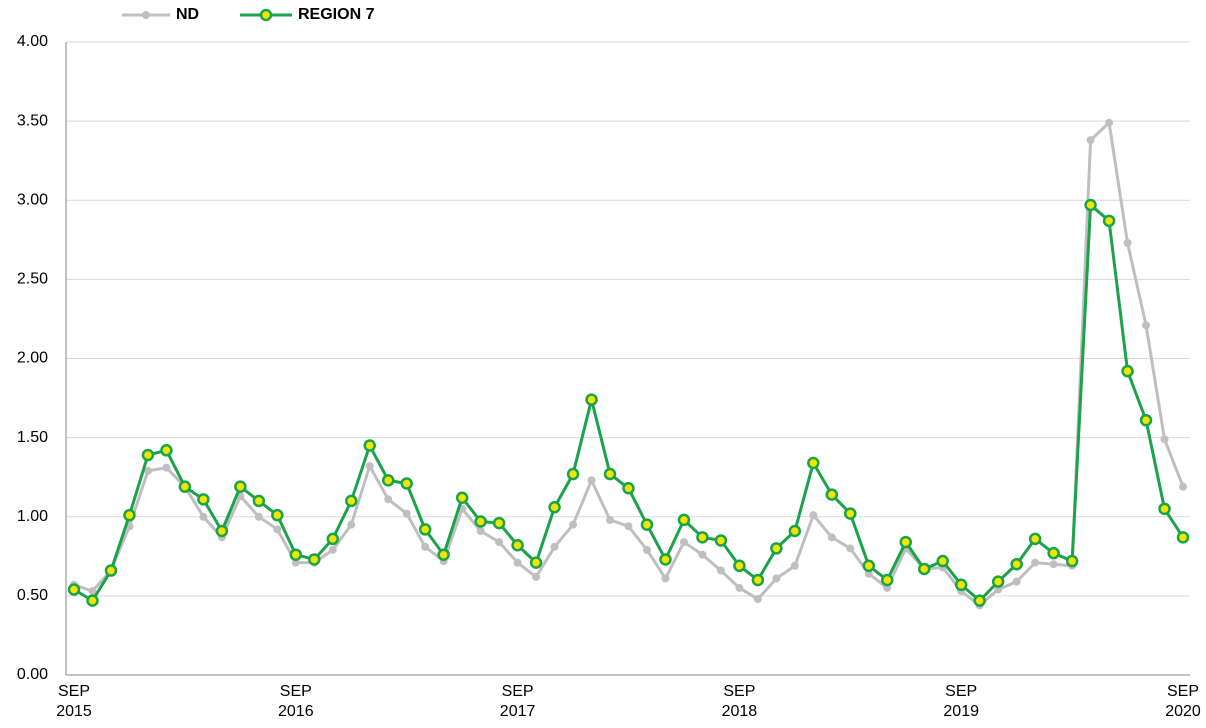 Image resolution: width=1206 pixels, height=728 pixels. I want to click on x-tick-label: SEP 2018, so click(739, 701).